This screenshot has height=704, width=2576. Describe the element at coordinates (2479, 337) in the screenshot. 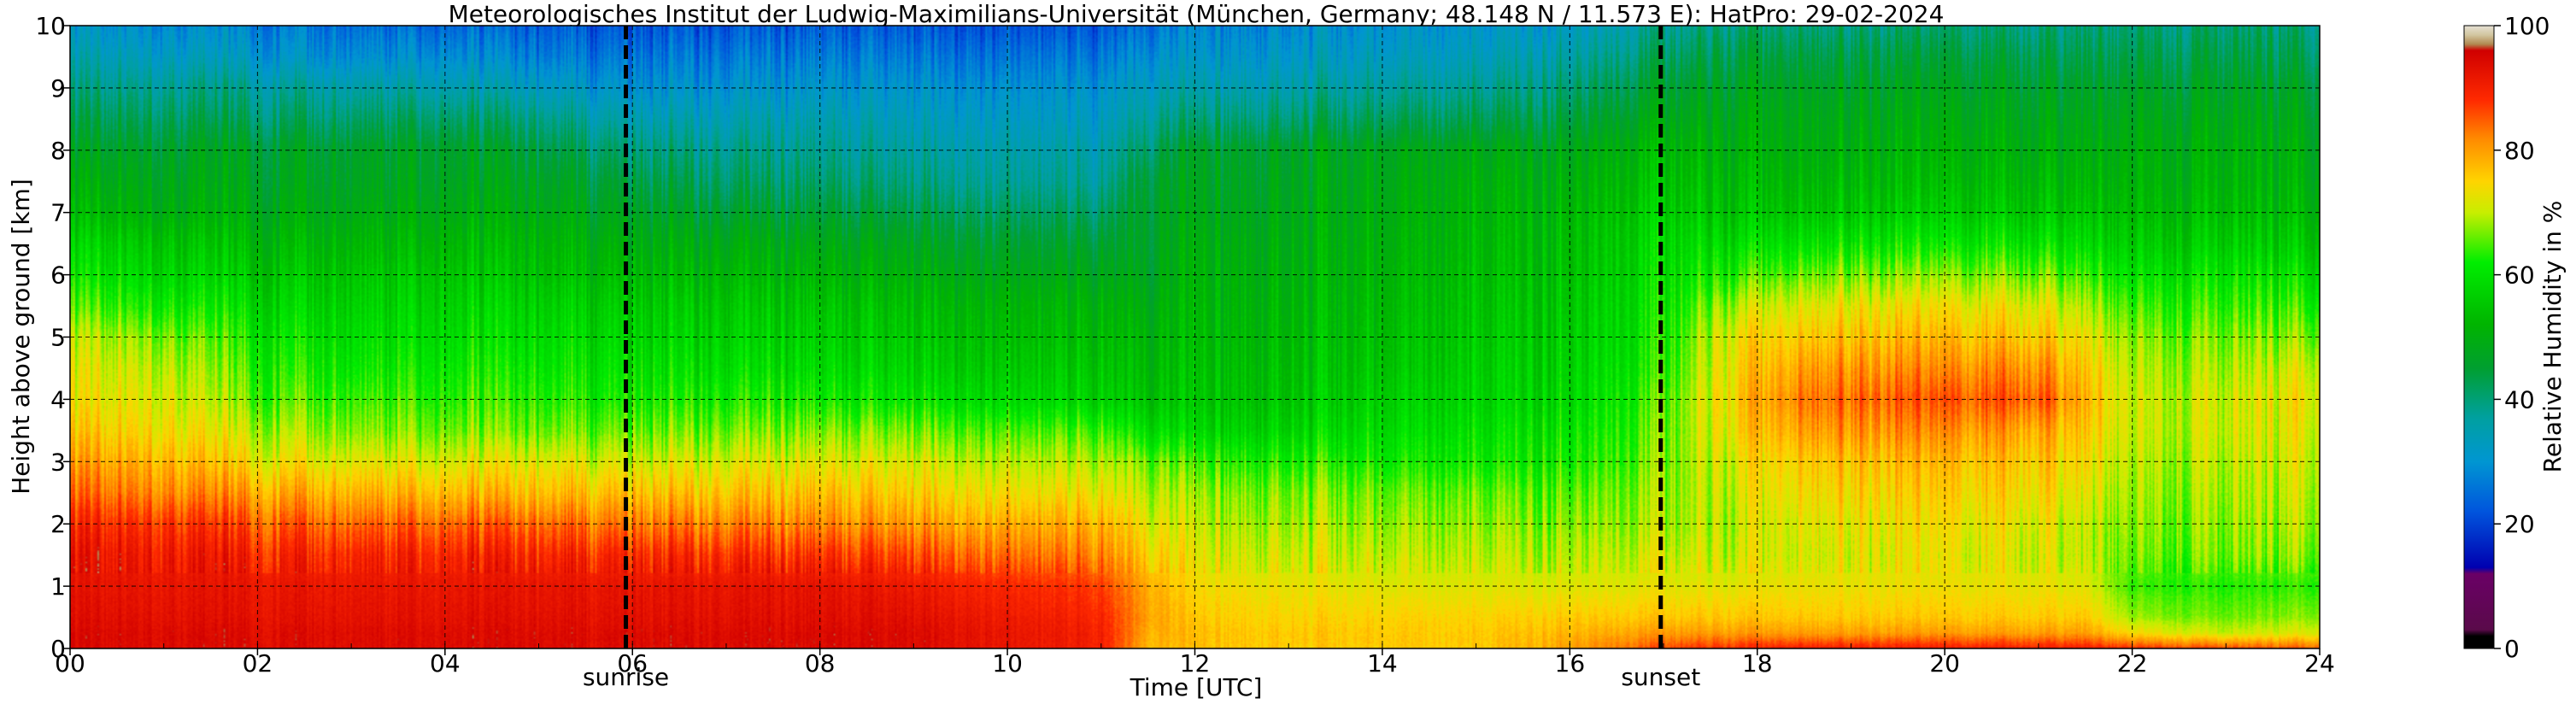

I see `colorbar-scale` at that location.